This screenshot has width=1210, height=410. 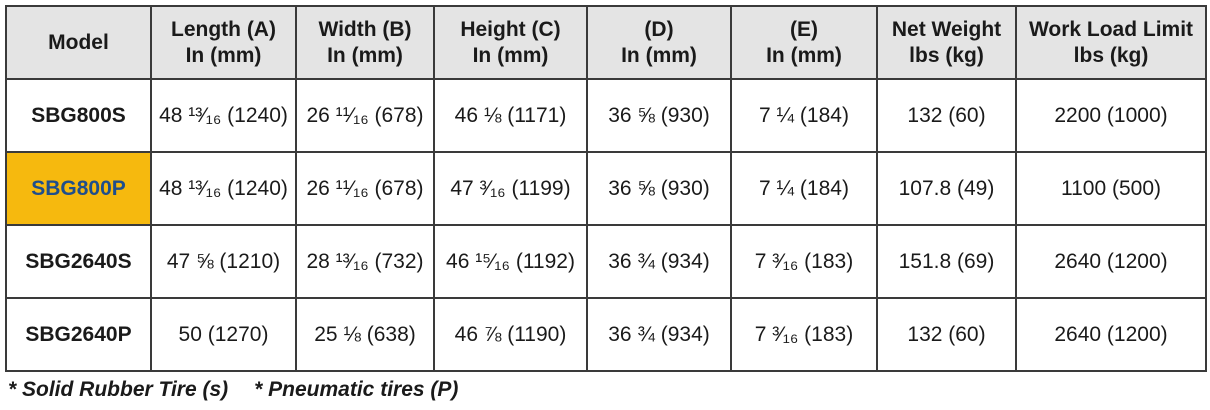 What do you see at coordinates (510, 115) in the screenshot?
I see `spec-cell: 46 ⅛ (1171)` at bounding box center [510, 115].